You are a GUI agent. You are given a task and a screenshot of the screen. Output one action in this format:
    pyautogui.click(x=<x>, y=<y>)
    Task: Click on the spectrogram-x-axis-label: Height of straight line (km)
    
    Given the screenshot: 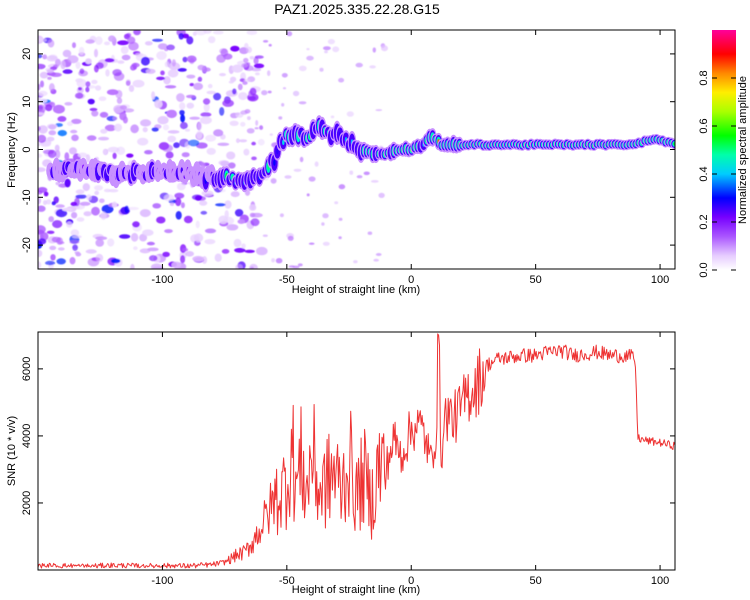 What is the action you would take?
    pyautogui.click(x=356, y=290)
    